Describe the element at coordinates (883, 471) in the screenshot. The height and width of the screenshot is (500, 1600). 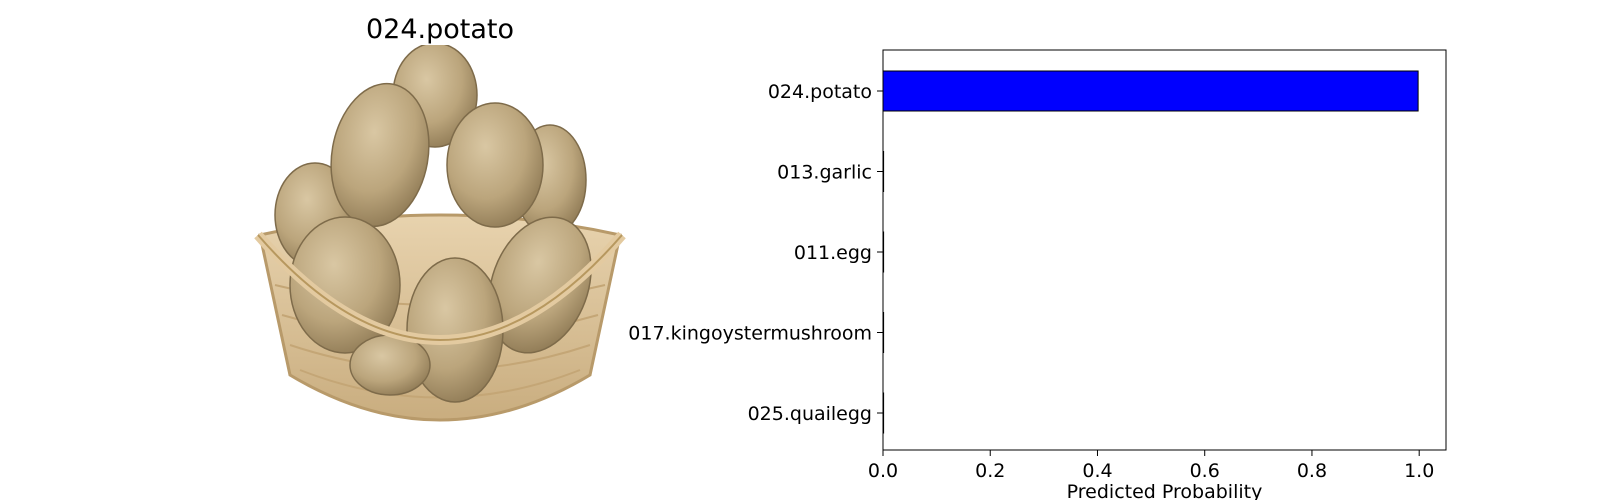
I see `x-tick-label-0: 0.0` at that location.